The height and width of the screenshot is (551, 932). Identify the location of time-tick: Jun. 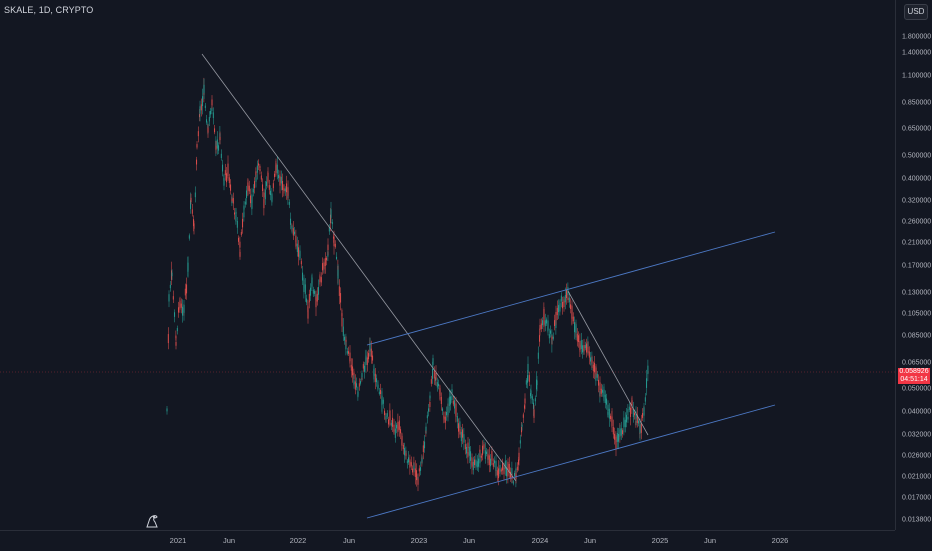
(469, 540).